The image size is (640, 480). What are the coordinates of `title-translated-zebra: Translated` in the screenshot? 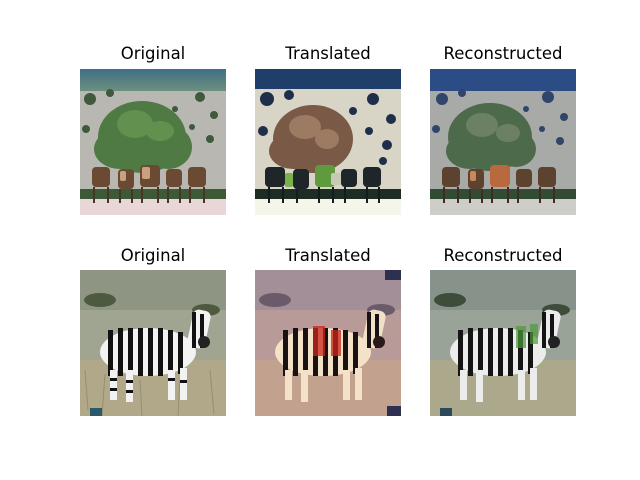 It's located at (328, 255).